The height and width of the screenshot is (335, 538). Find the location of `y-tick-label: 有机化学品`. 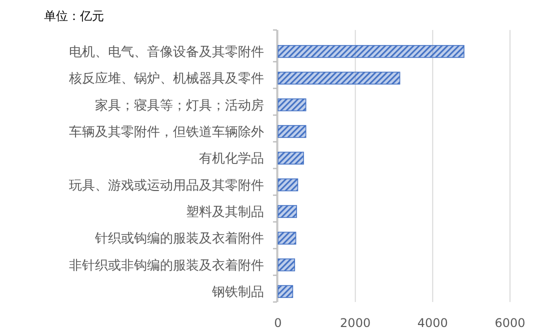

y-tick-label: 有机化学品 is located at coordinates (231, 159).